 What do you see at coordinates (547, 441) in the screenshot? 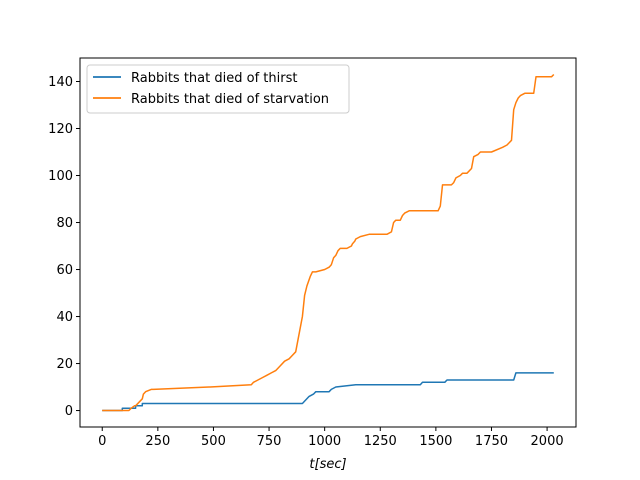
I see `x-tick-label: 2000` at bounding box center [547, 441].